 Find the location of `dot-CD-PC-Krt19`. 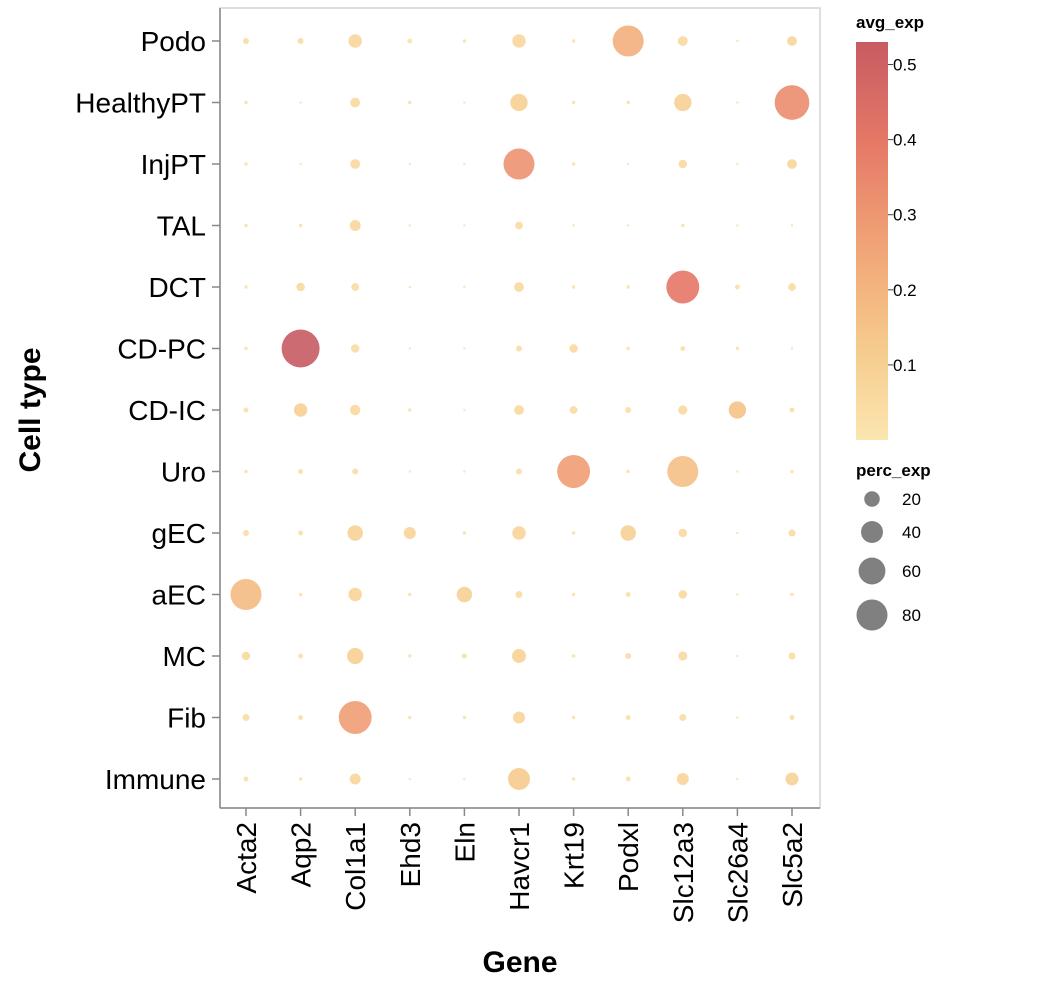

dot-CD-PC-Krt19 is located at coordinates (573, 348).